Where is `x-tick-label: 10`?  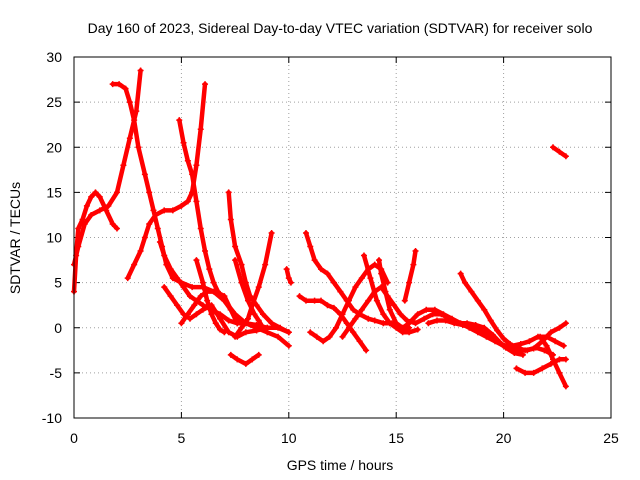
x-tick-label: 10 is located at coordinates (289, 438).